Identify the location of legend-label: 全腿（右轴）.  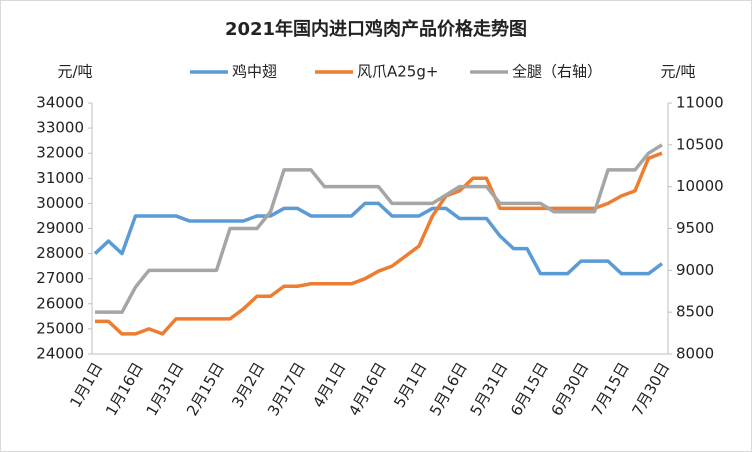
(557, 72).